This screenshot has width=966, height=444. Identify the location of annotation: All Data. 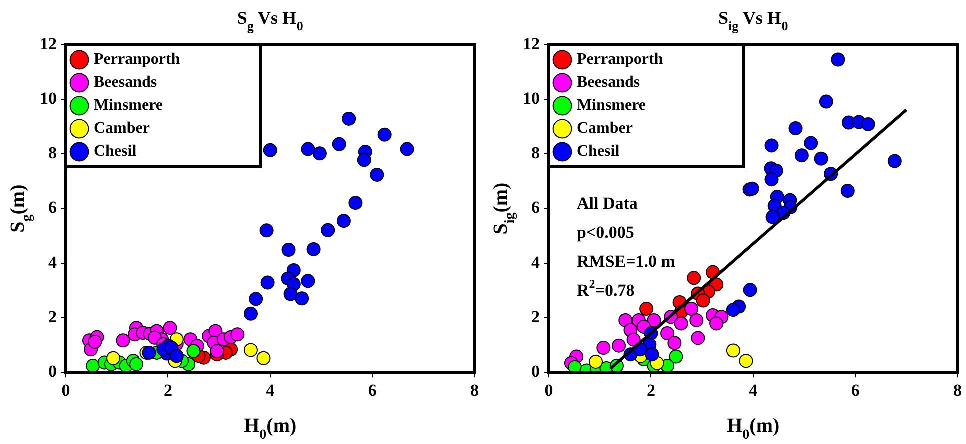
(607, 203).